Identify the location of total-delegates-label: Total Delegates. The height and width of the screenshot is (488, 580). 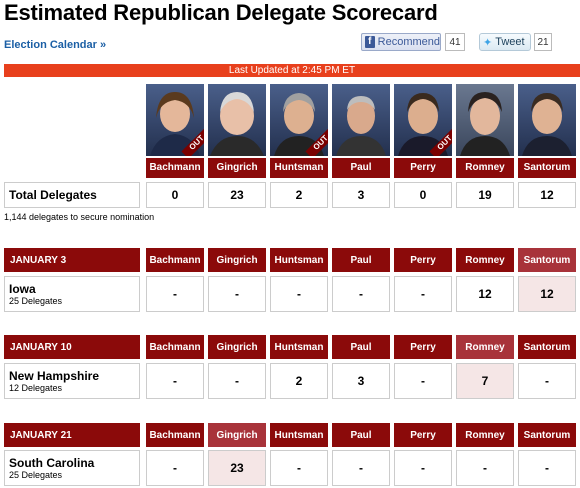
(72, 195).